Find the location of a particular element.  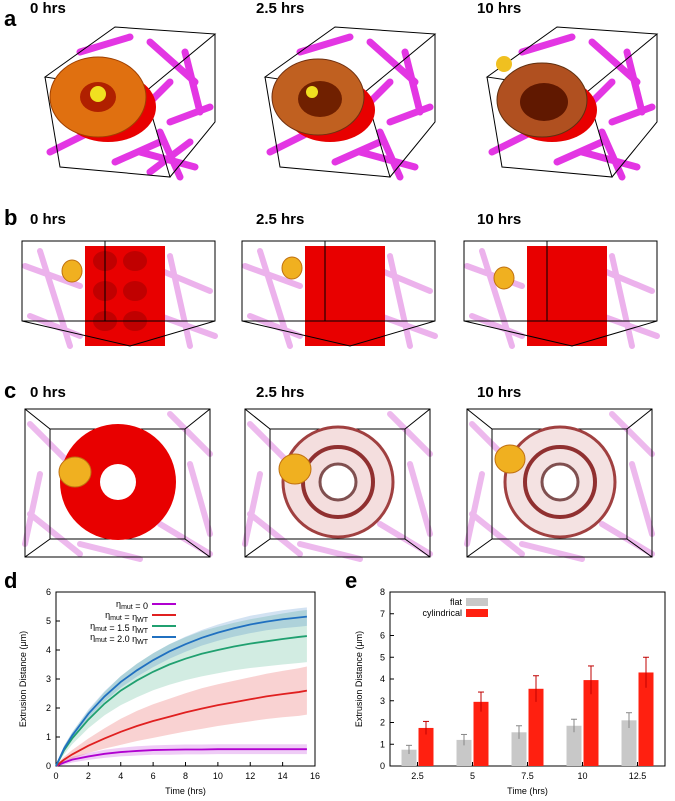

panel-letter-b: b is located at coordinates (11, 217).